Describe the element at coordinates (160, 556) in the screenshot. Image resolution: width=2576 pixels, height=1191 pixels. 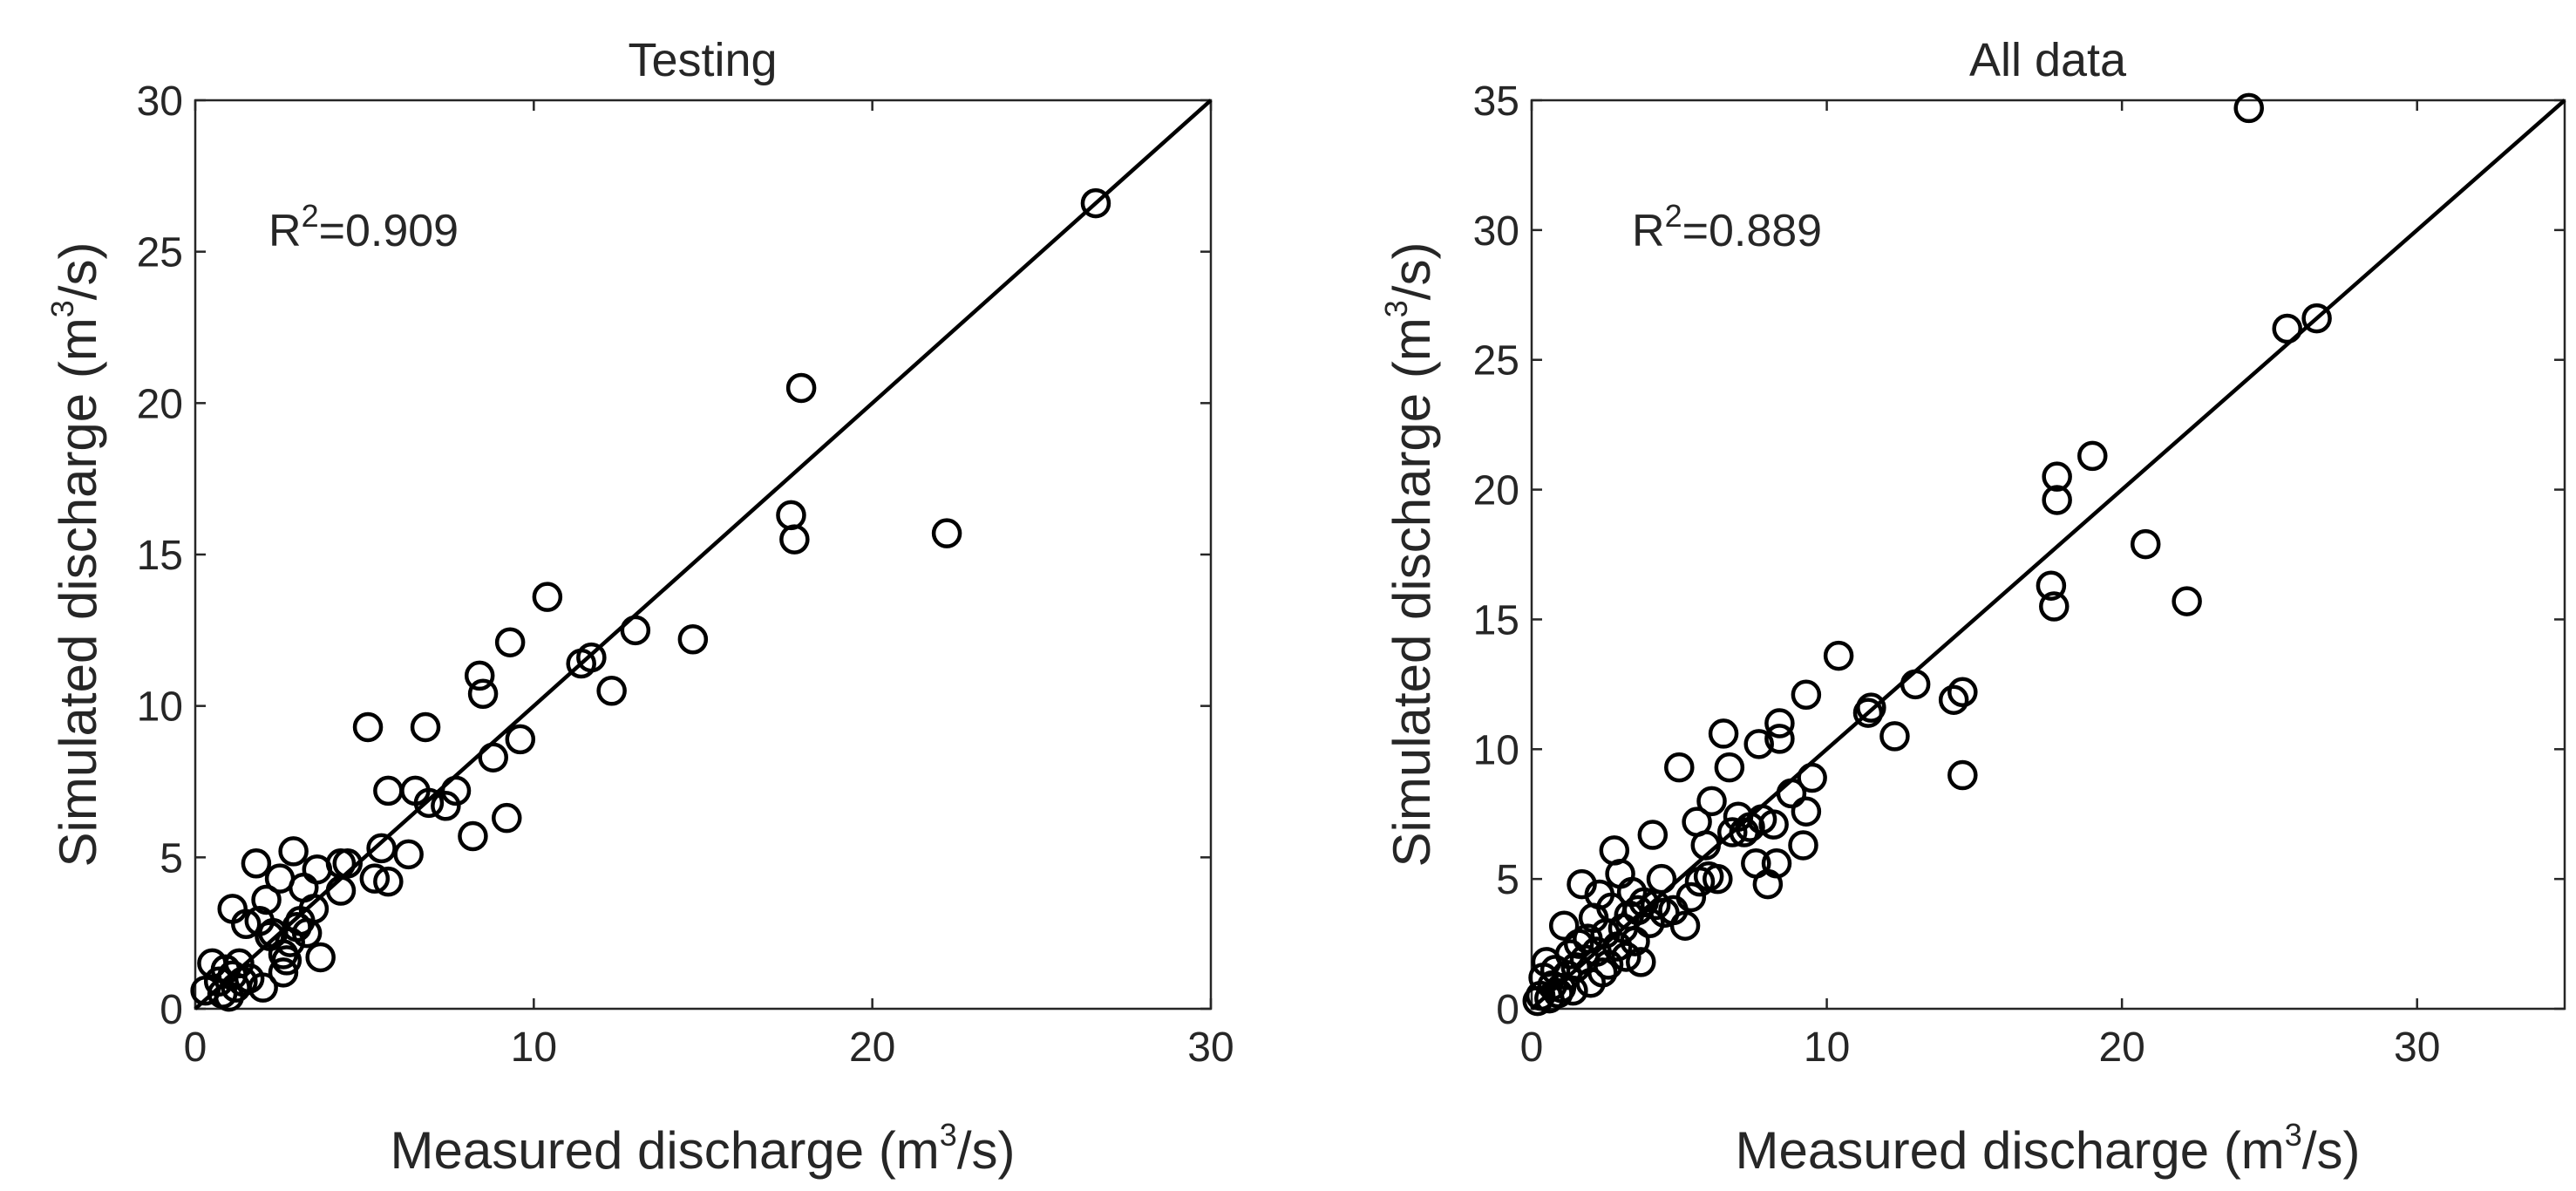
I see `testing-y-tick-label: 15` at that location.